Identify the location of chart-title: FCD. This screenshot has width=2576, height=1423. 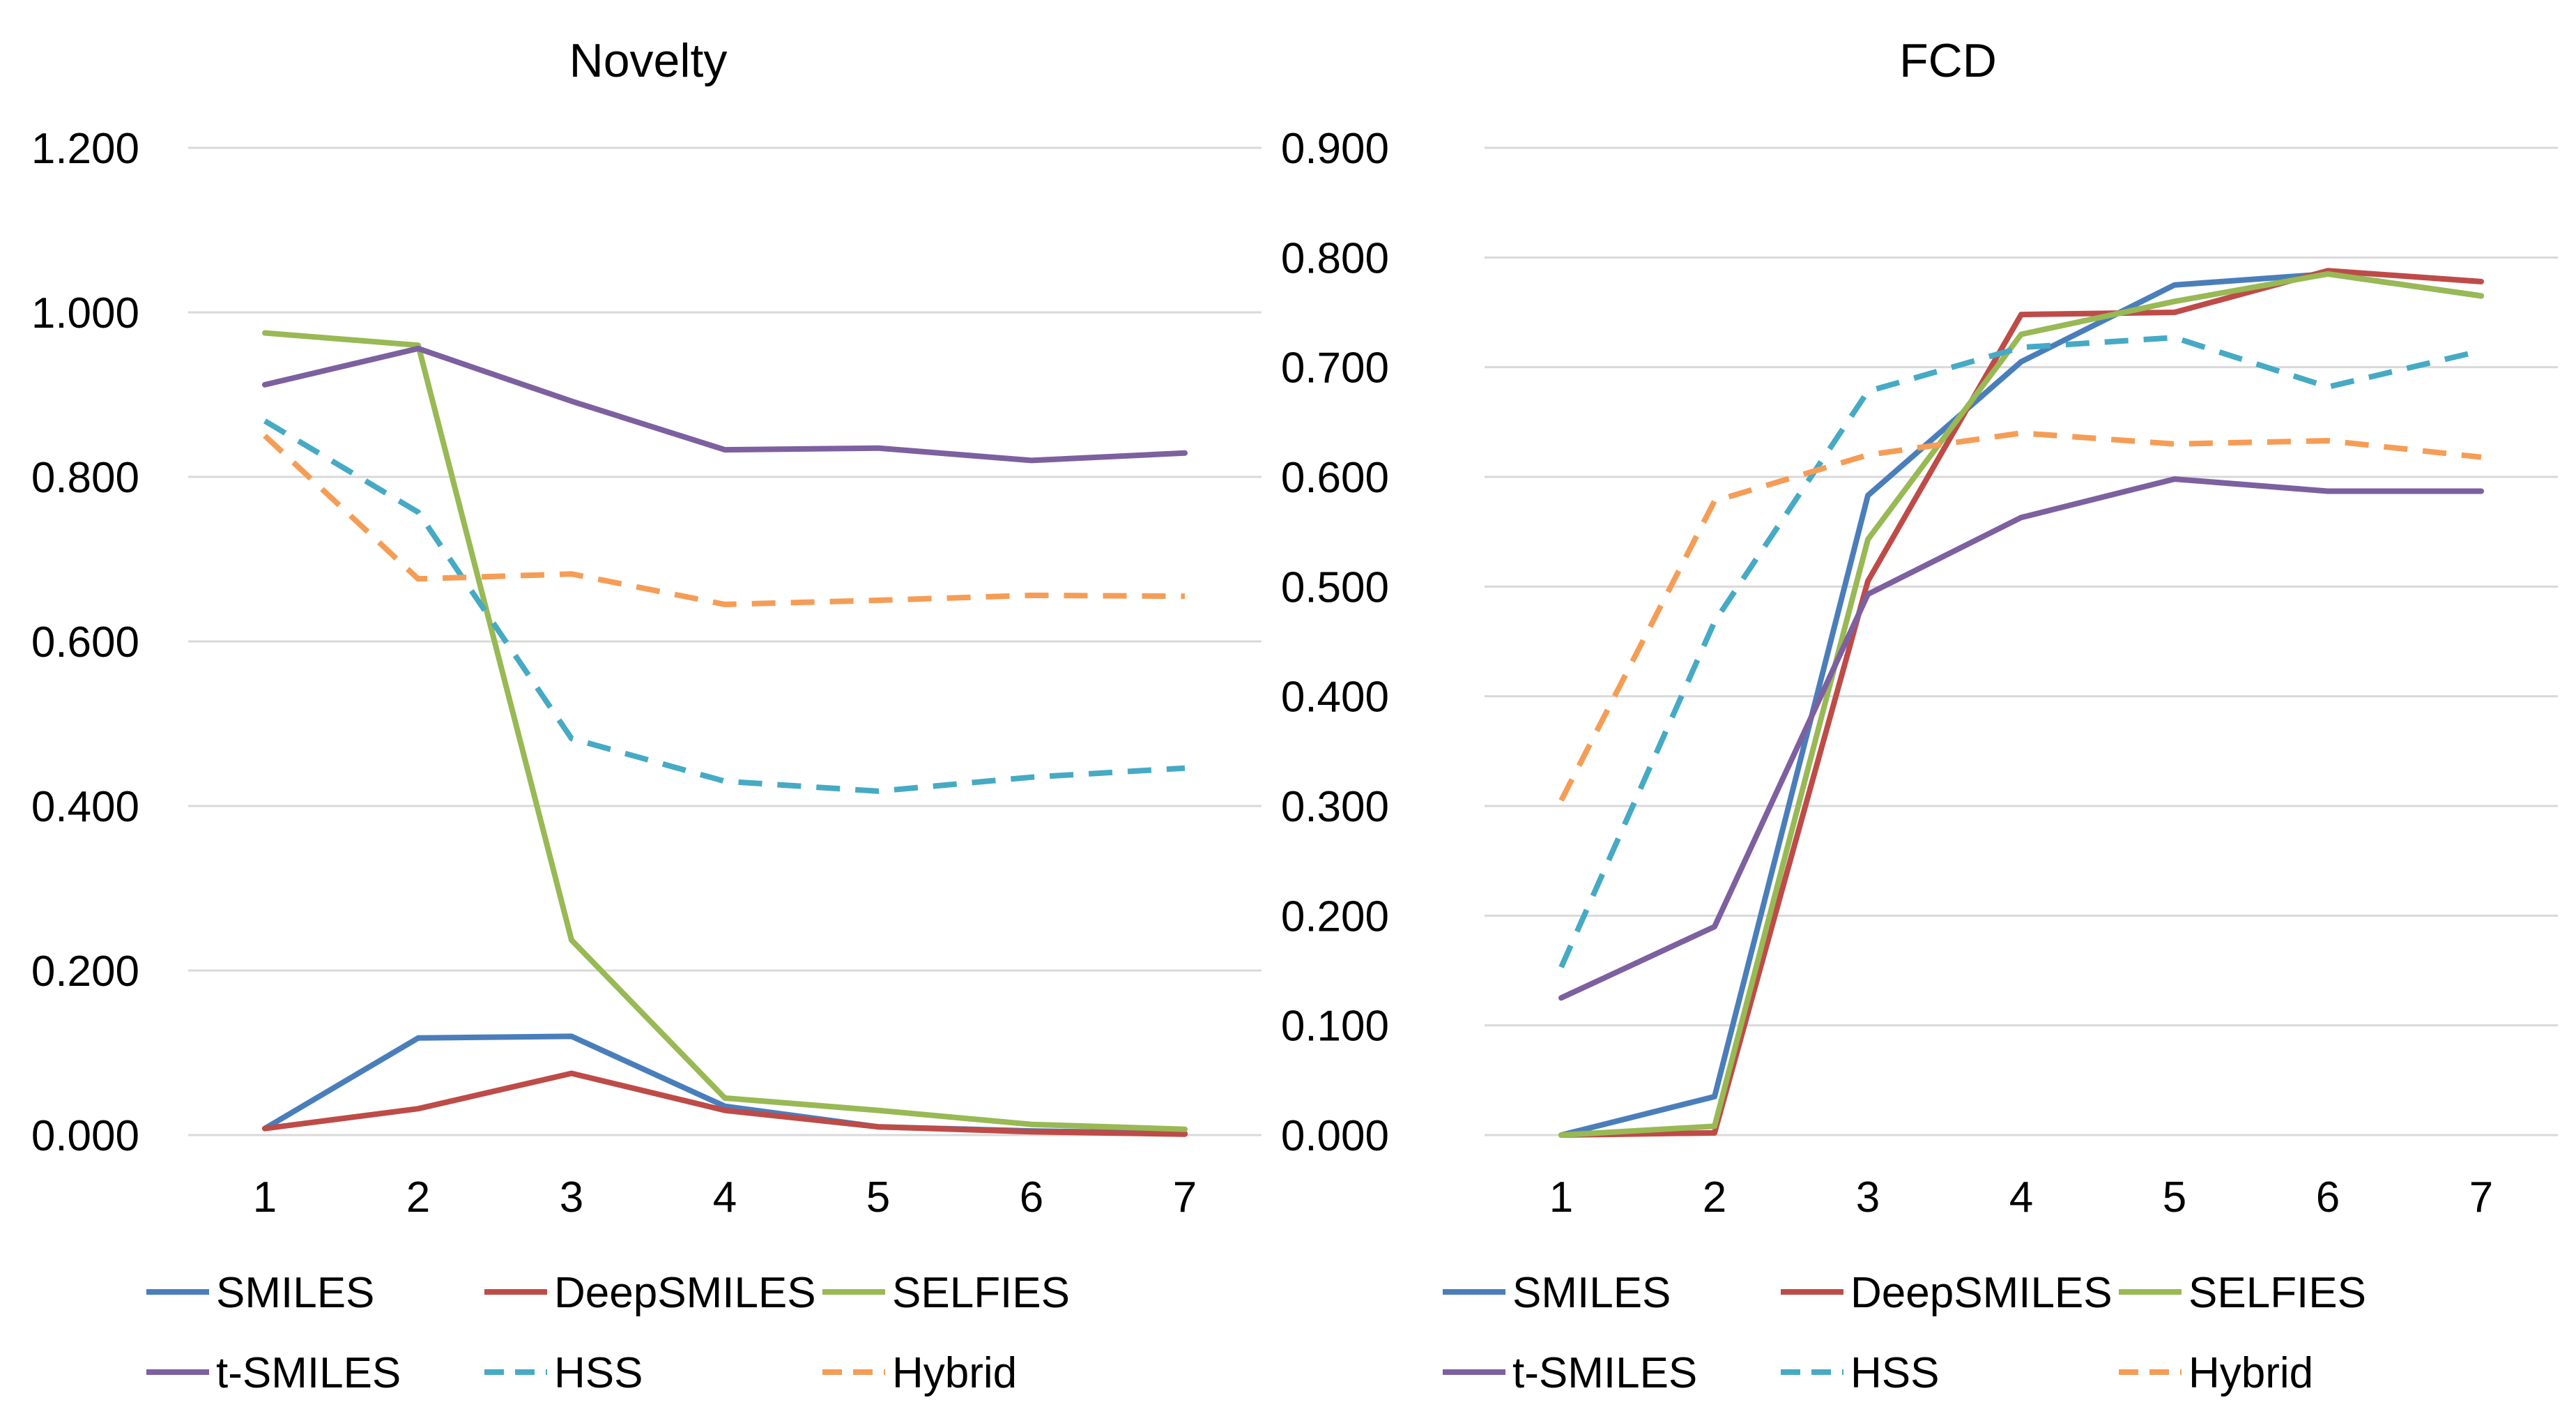
(1948, 60).